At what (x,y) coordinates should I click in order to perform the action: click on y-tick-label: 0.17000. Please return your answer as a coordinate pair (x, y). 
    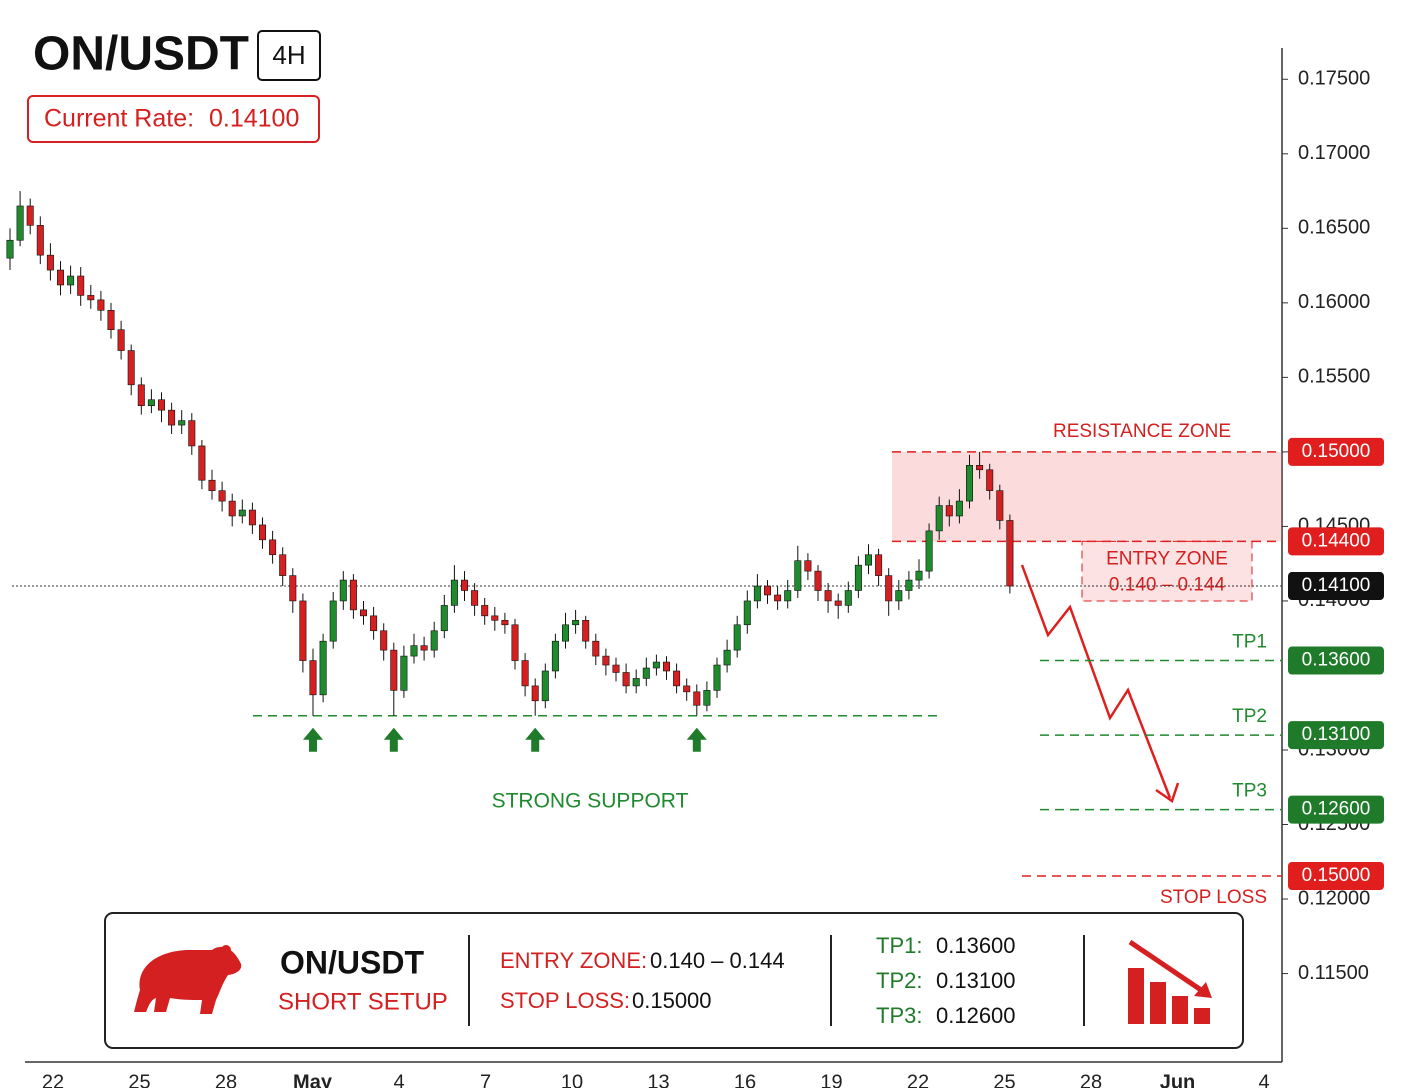
    Looking at the image, I should click on (1334, 153).